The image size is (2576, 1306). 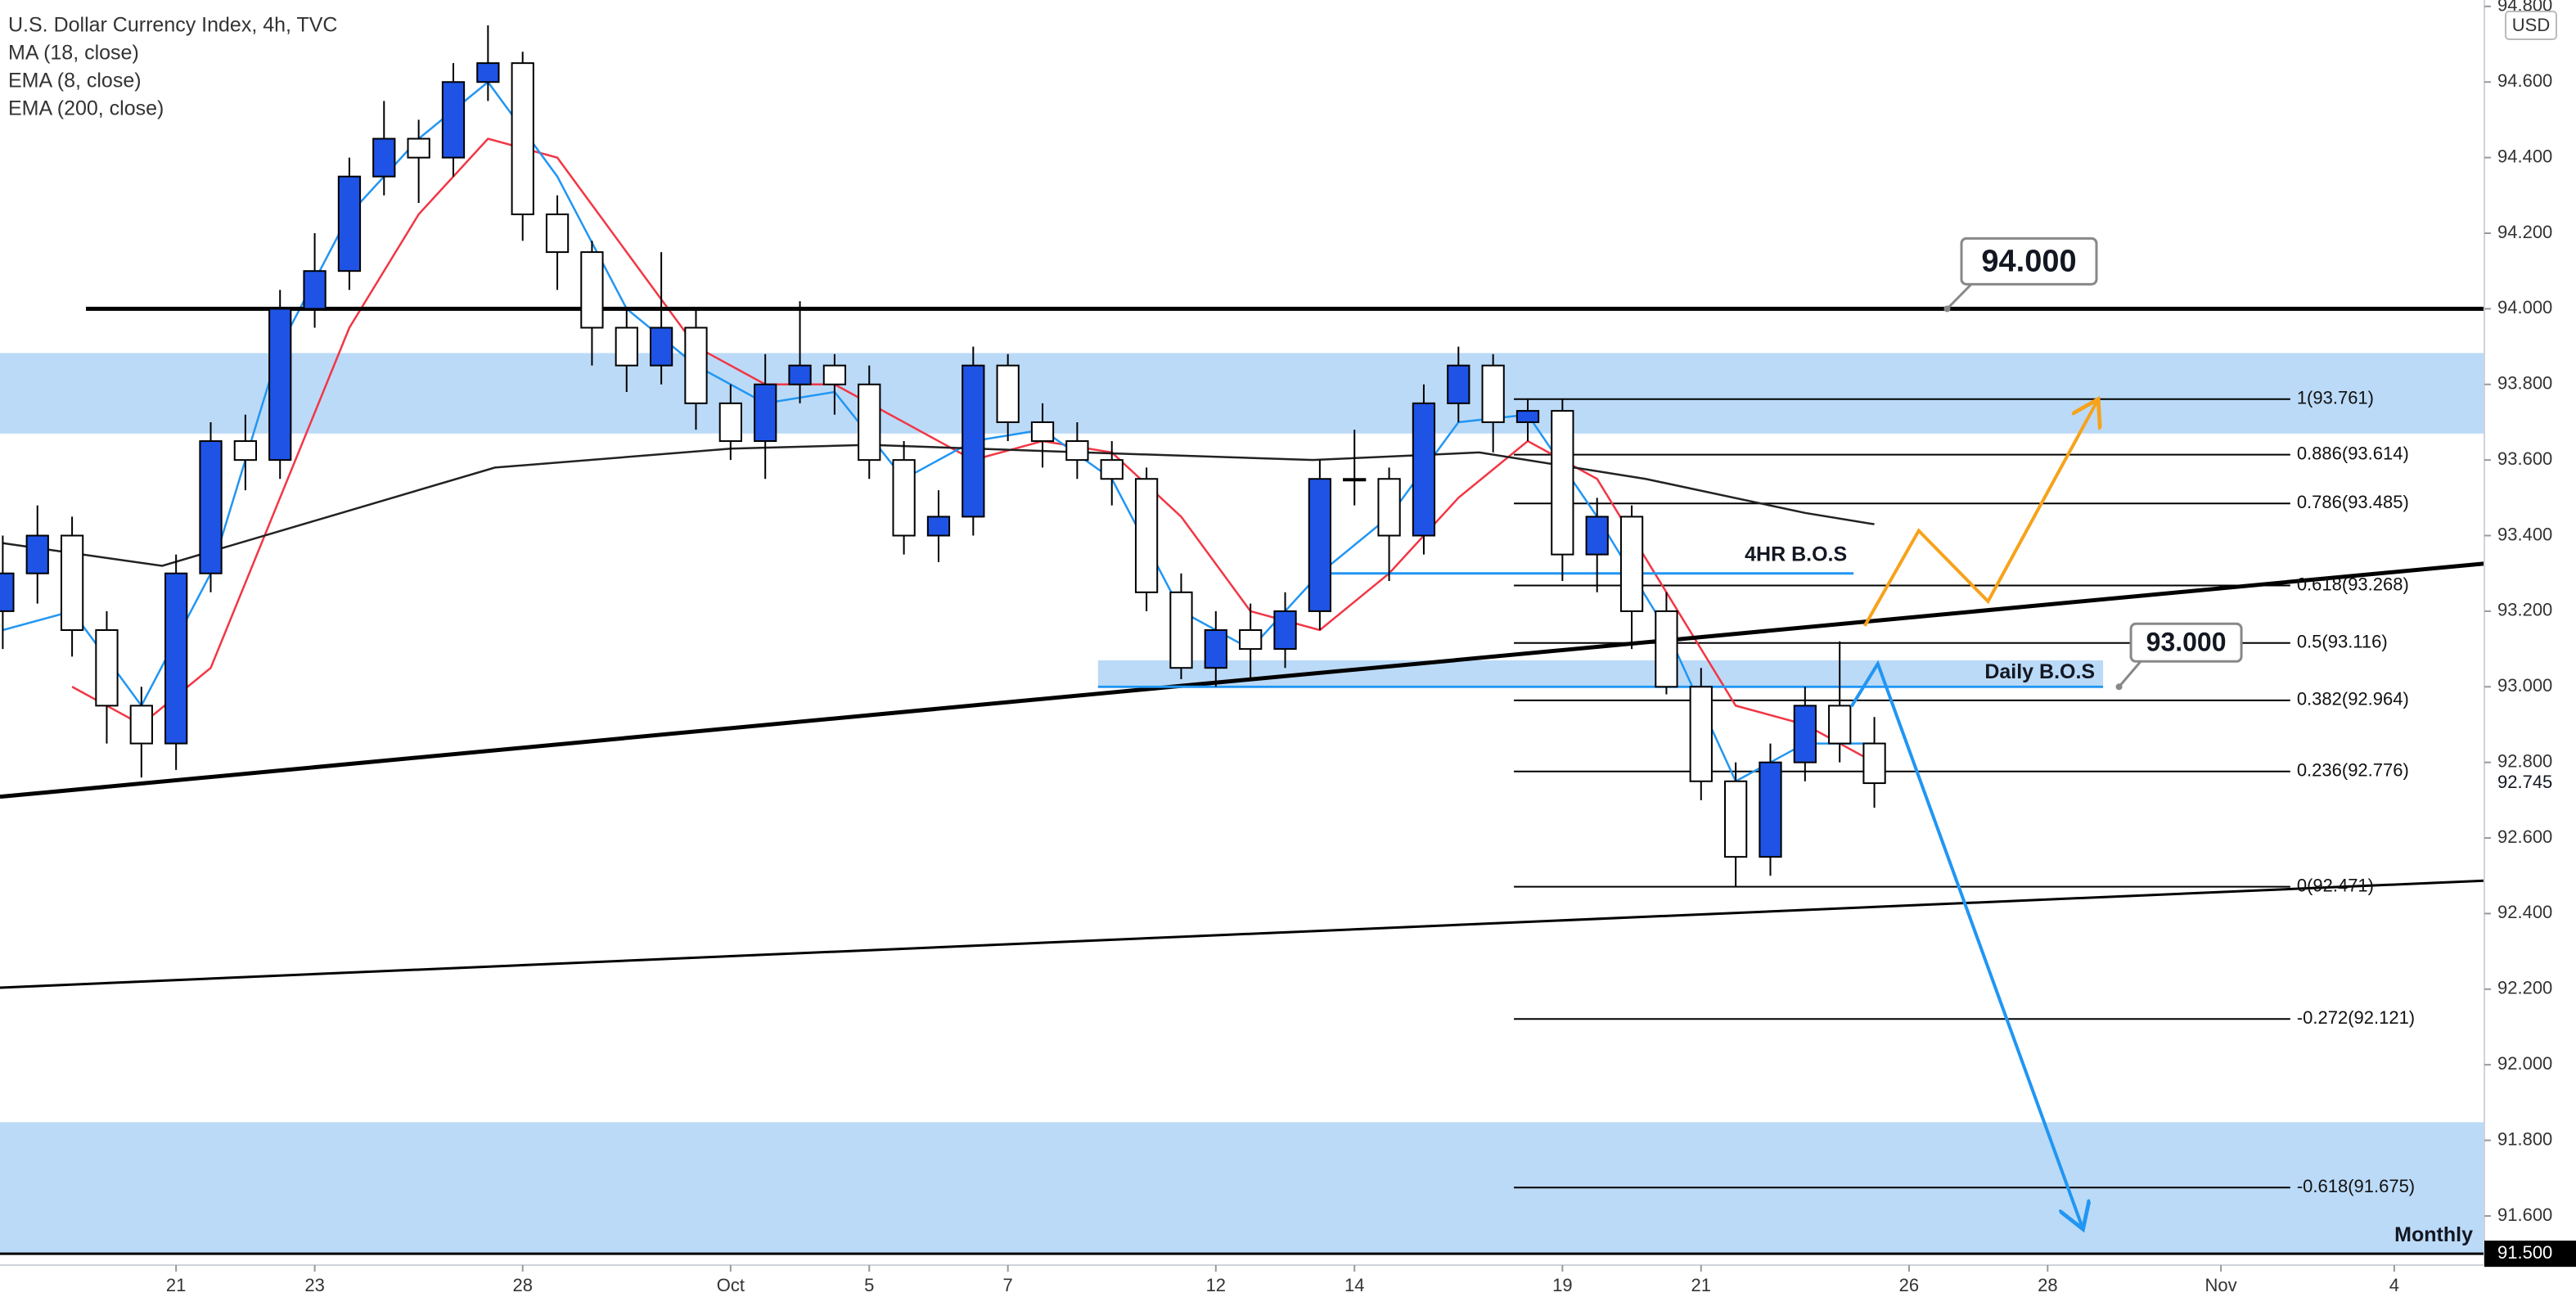 What do you see at coordinates (2525, 459) in the screenshot?
I see `y-tick-label: 93.600` at bounding box center [2525, 459].